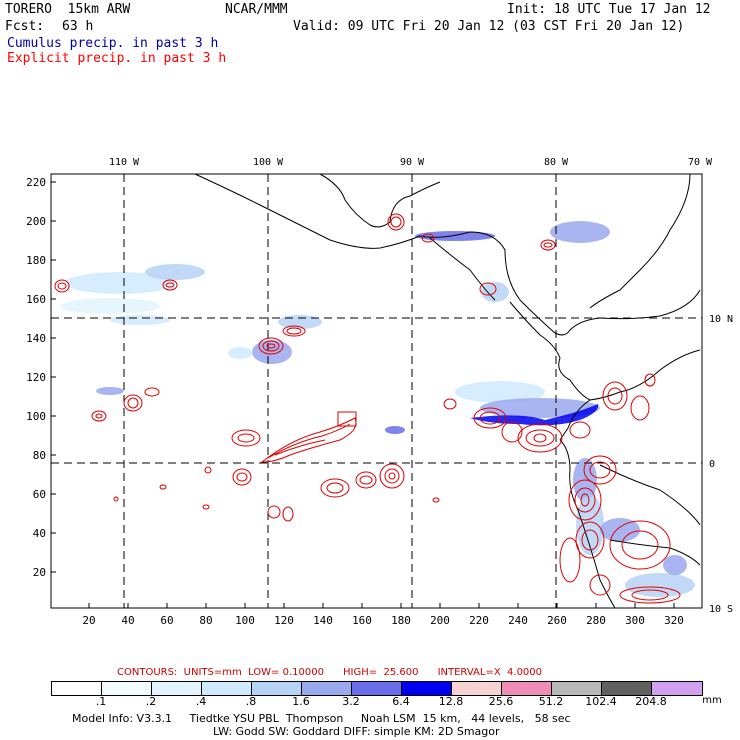  I want to click on x-tick: 120, so click(284, 620).